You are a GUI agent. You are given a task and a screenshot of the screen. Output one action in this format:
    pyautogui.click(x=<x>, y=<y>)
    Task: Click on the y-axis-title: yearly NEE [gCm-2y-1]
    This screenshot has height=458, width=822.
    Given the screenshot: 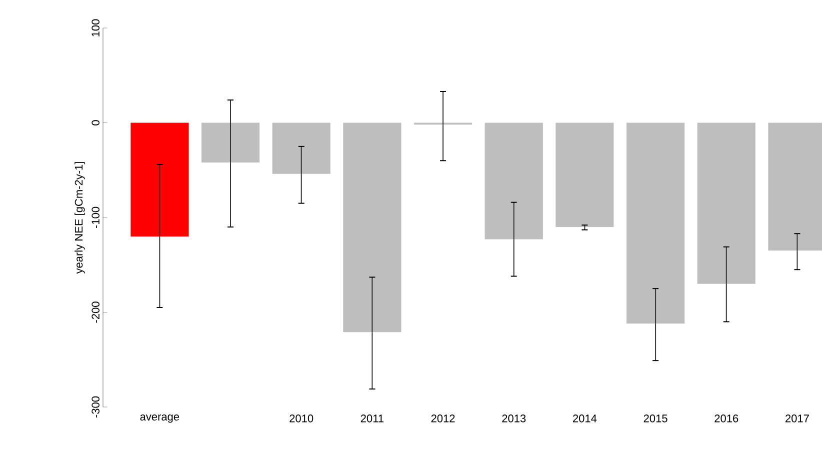 What is the action you would take?
    pyautogui.click(x=79, y=218)
    